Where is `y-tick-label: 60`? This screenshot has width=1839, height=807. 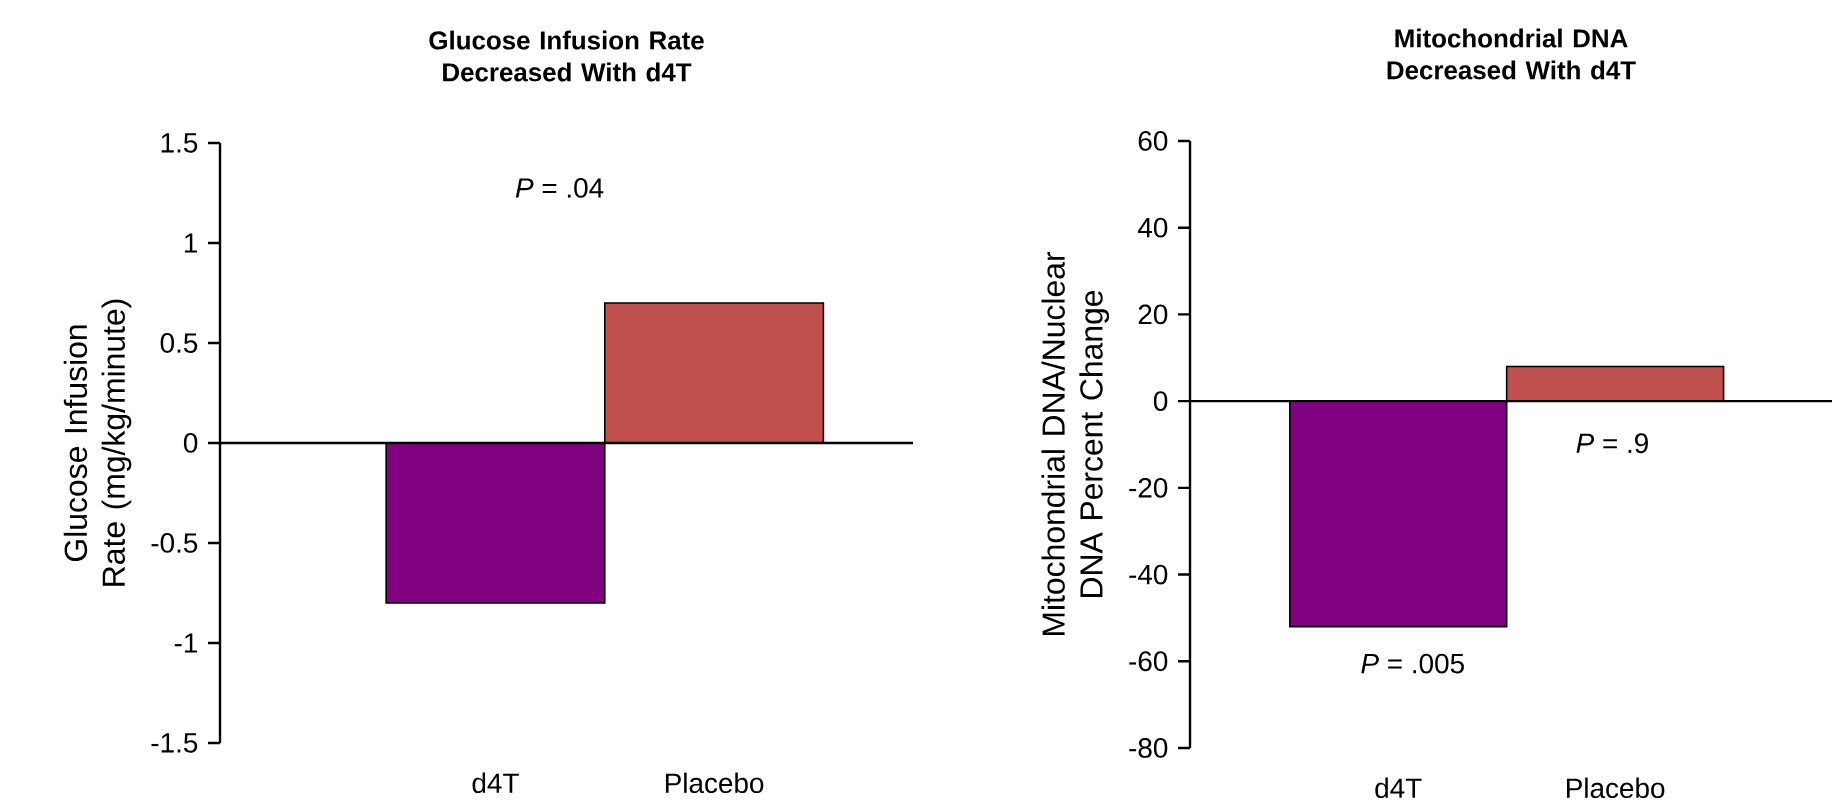
y-tick-label: 60 is located at coordinates (1153, 140).